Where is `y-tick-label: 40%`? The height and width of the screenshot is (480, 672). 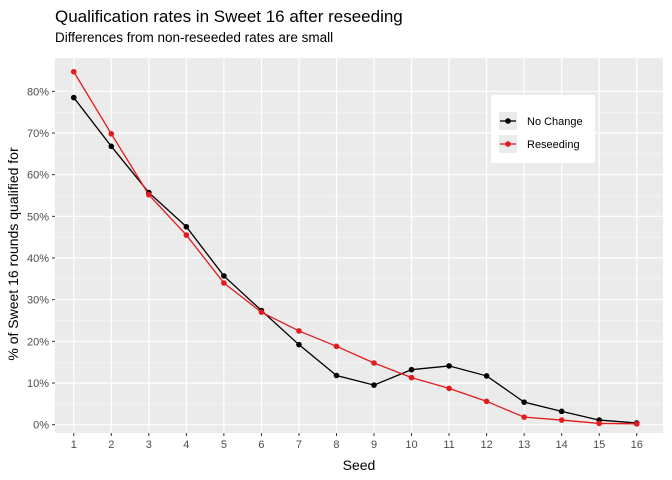 y-tick-label: 40% is located at coordinates (38, 259).